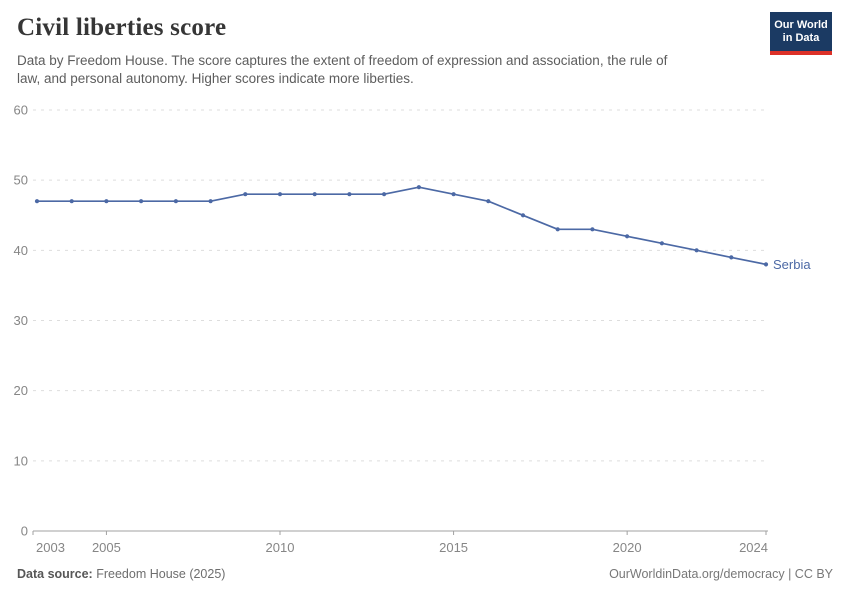 This screenshot has width=850, height=600. What do you see at coordinates (721, 574) in the screenshot?
I see `attribution-link: OurWorldinData.org/democracy | CC BY` at bounding box center [721, 574].